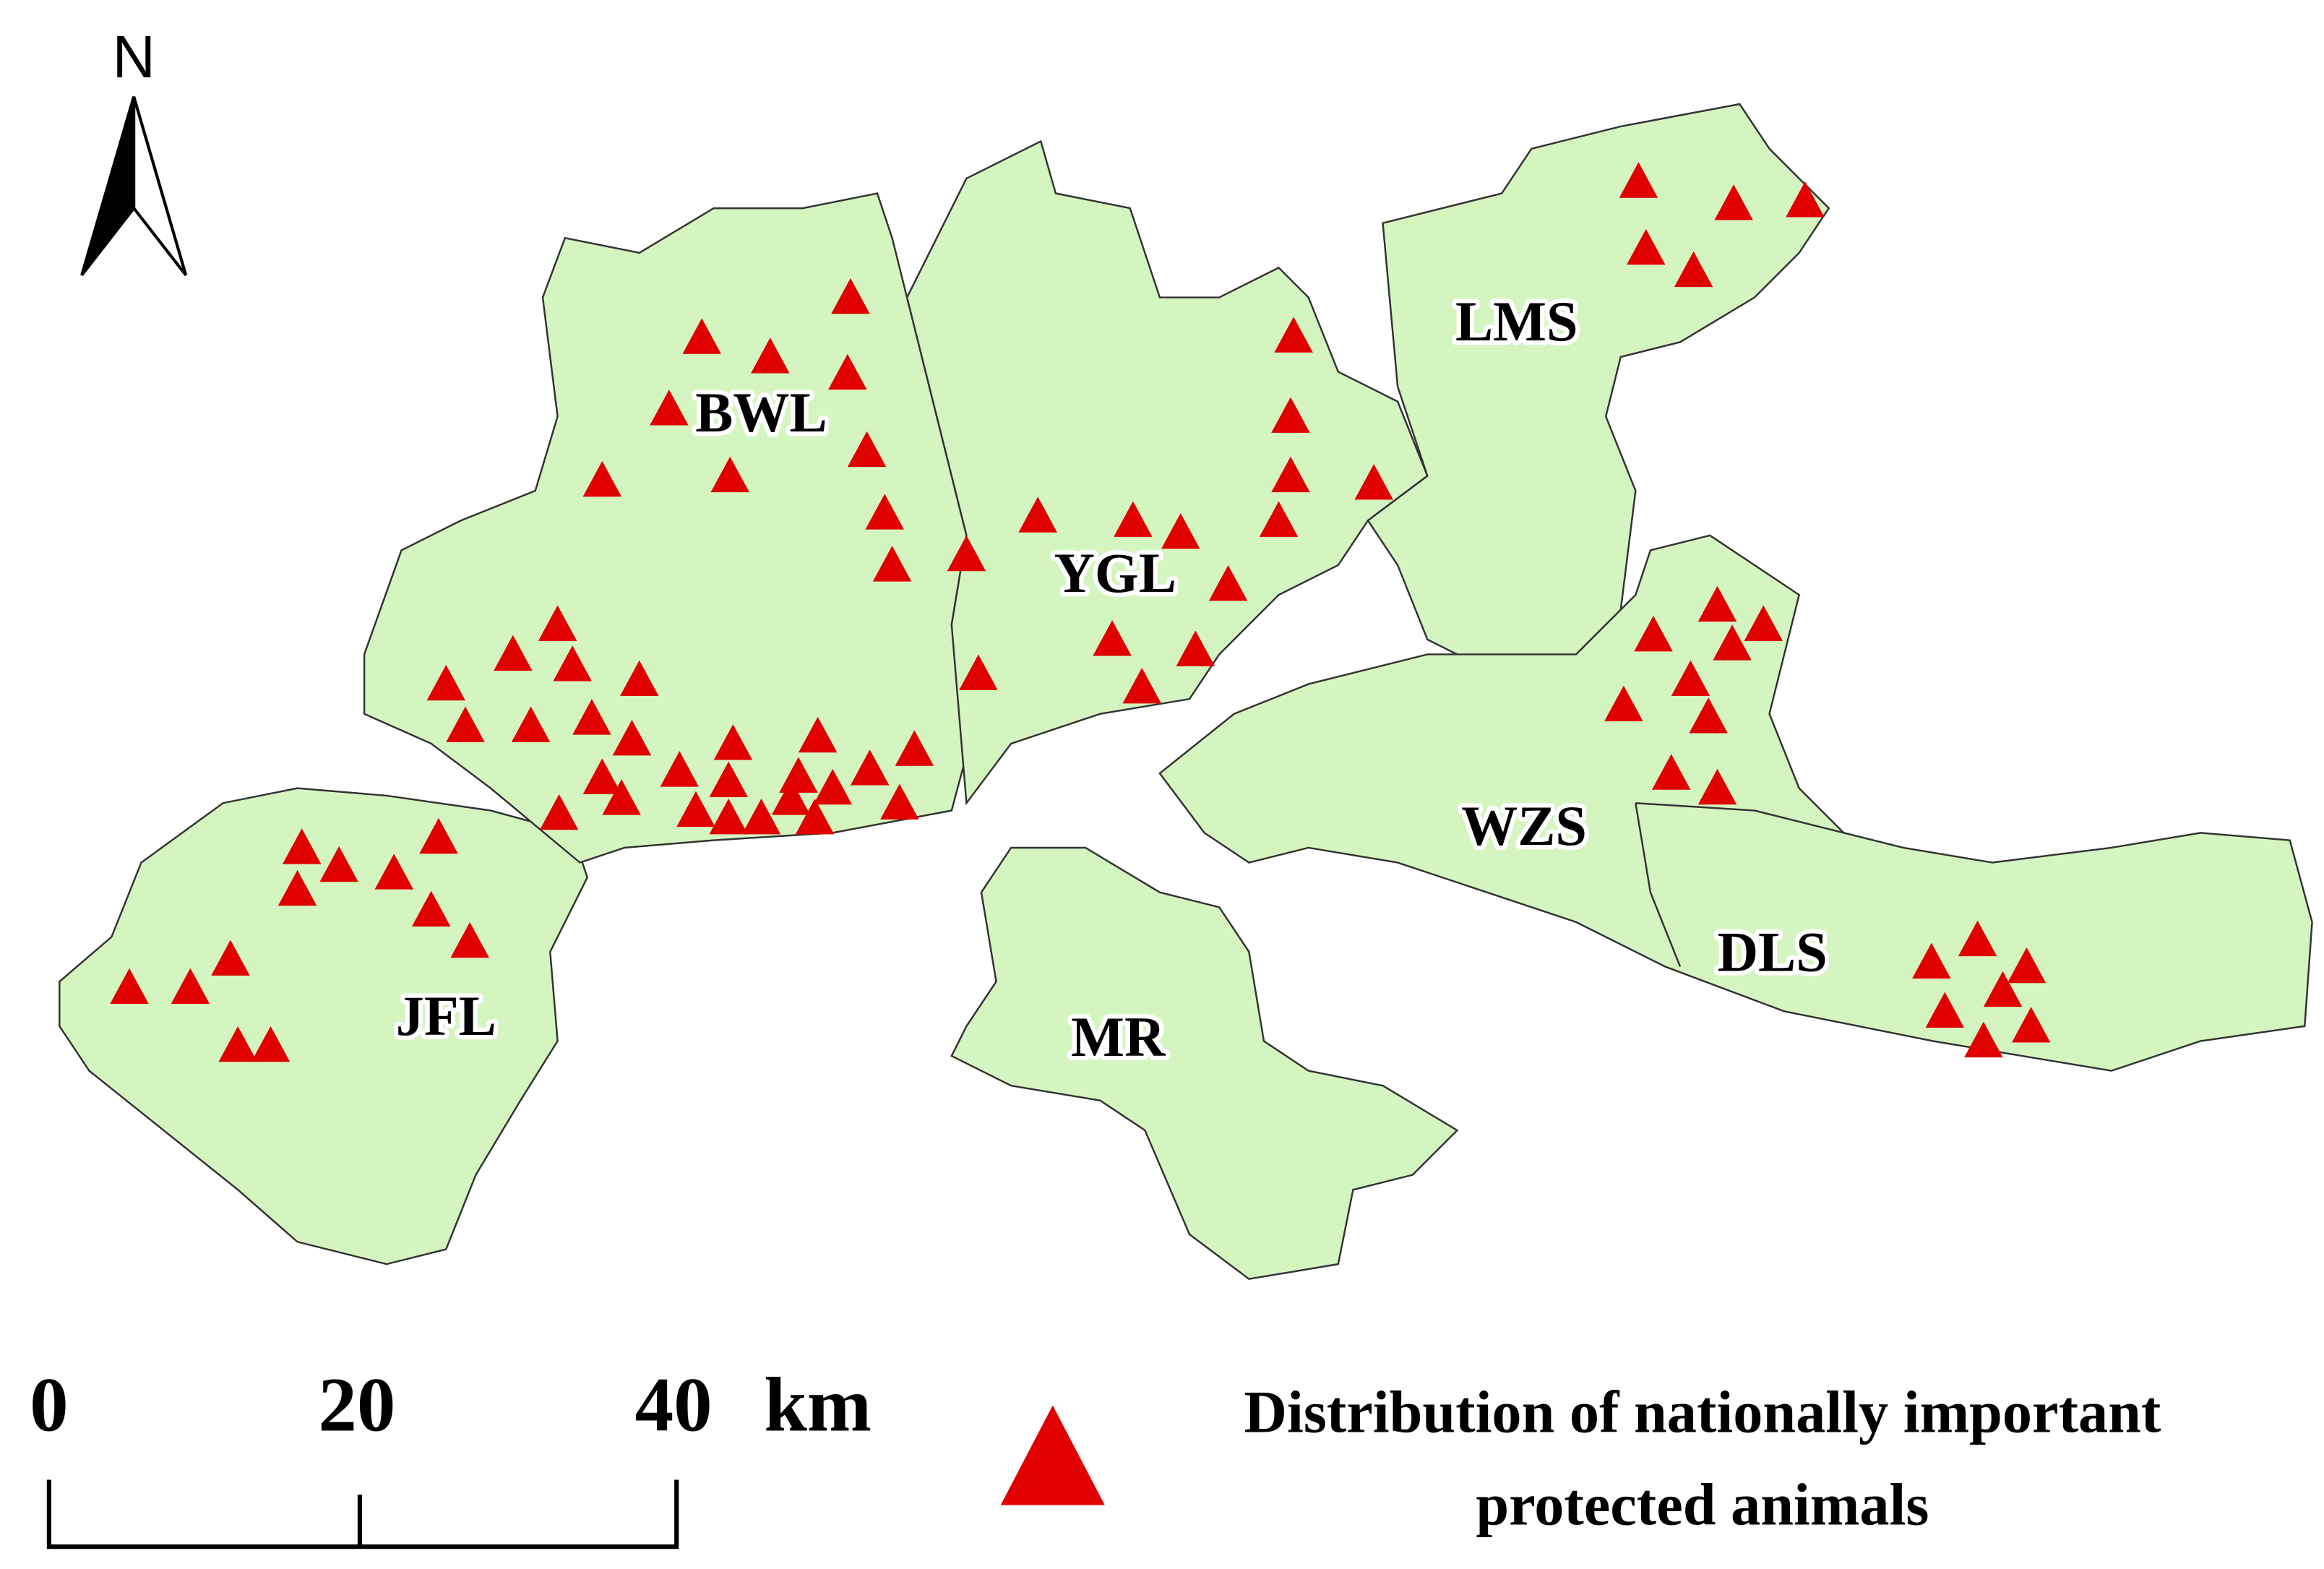  Describe the element at coordinates (1658, 886) in the screenshot. I see `boundary` at that location.